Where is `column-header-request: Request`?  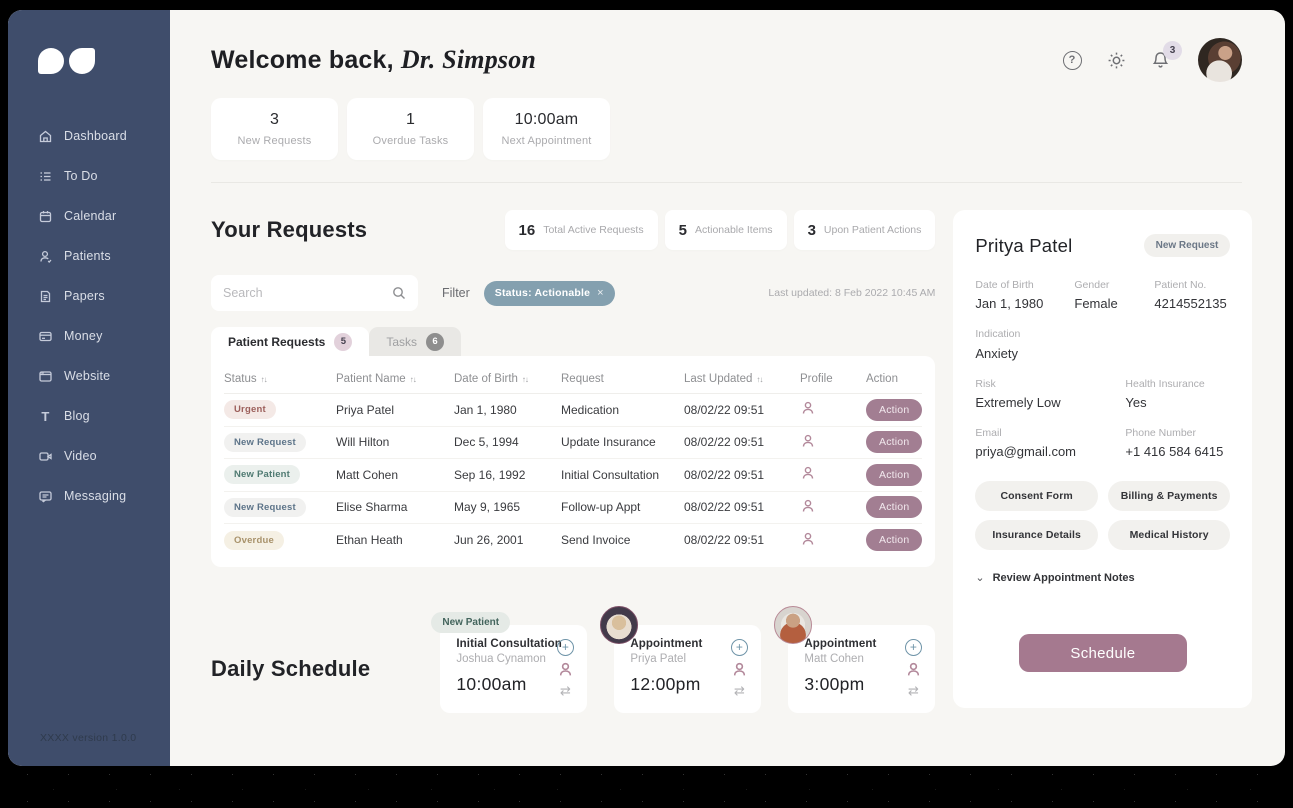 column-header-request: Request is located at coordinates (582, 378).